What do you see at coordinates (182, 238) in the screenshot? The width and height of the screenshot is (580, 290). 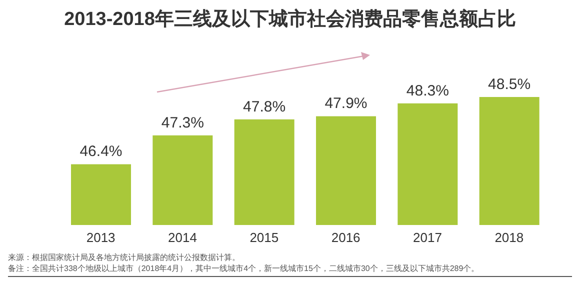 I see `x-tick-label: 2014` at bounding box center [182, 238].